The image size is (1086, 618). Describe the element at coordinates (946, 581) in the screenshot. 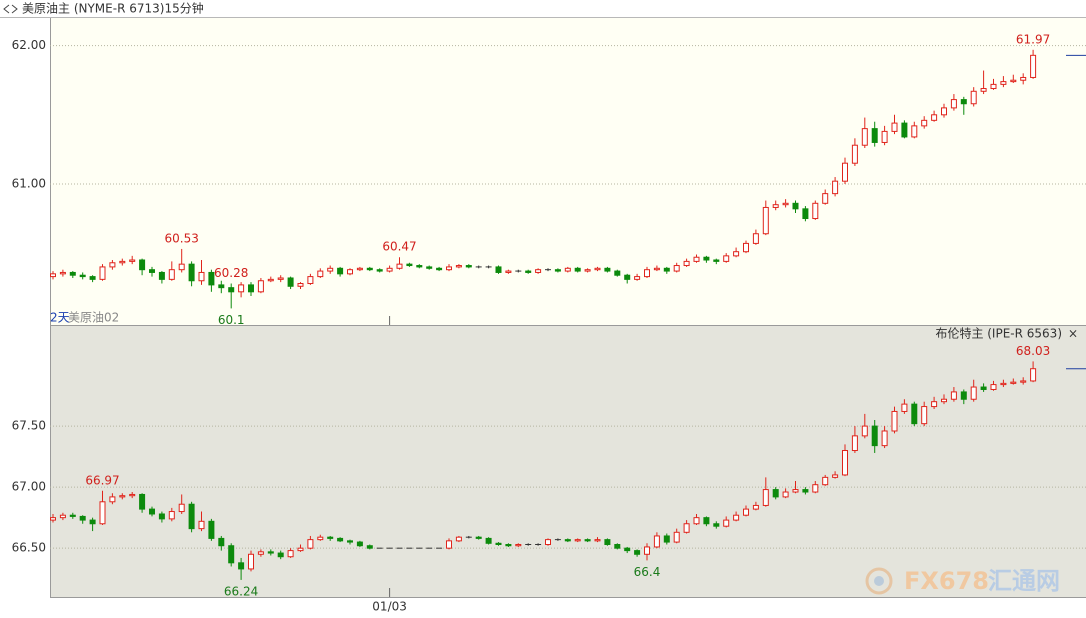

I see `watermark-brand: FX678` at that location.